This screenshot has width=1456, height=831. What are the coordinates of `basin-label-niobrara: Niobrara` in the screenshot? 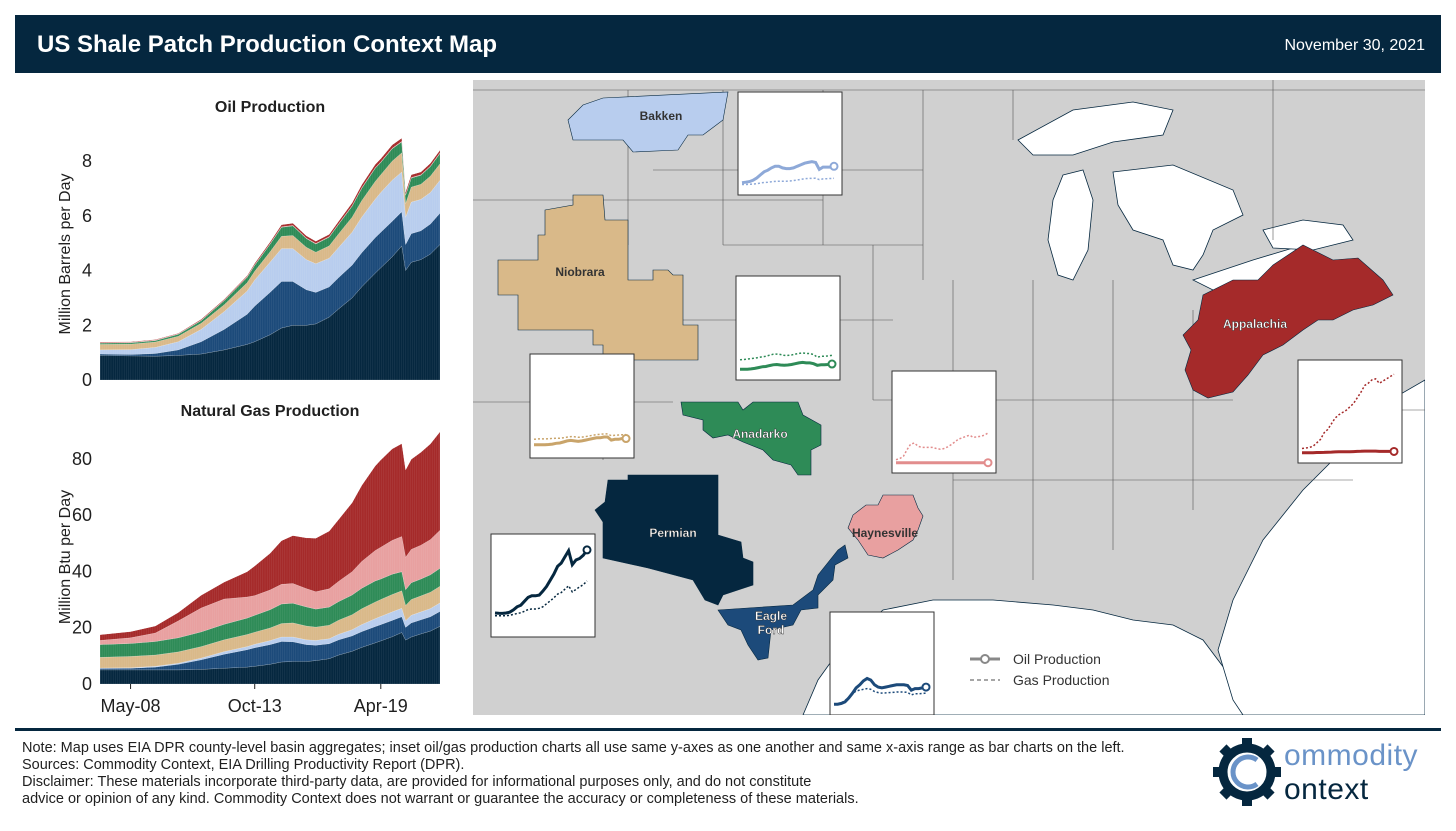 It's located at (580, 272).